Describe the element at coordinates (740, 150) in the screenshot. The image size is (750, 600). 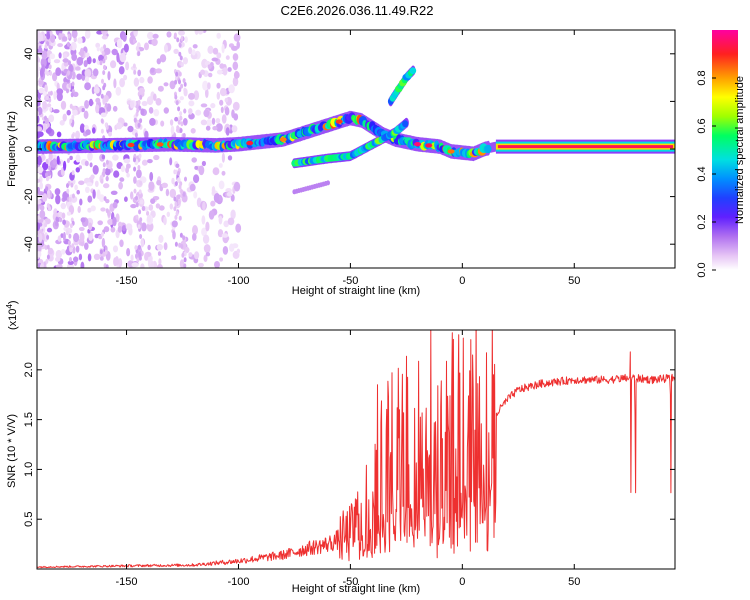
I see `colorbar-label: Normalized spectral amplitude` at that location.